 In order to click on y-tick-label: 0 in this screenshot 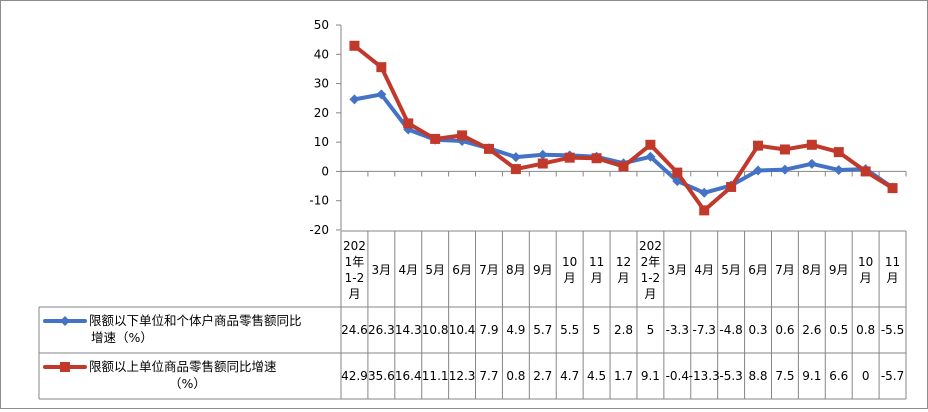, I will do `click(325, 171)`.